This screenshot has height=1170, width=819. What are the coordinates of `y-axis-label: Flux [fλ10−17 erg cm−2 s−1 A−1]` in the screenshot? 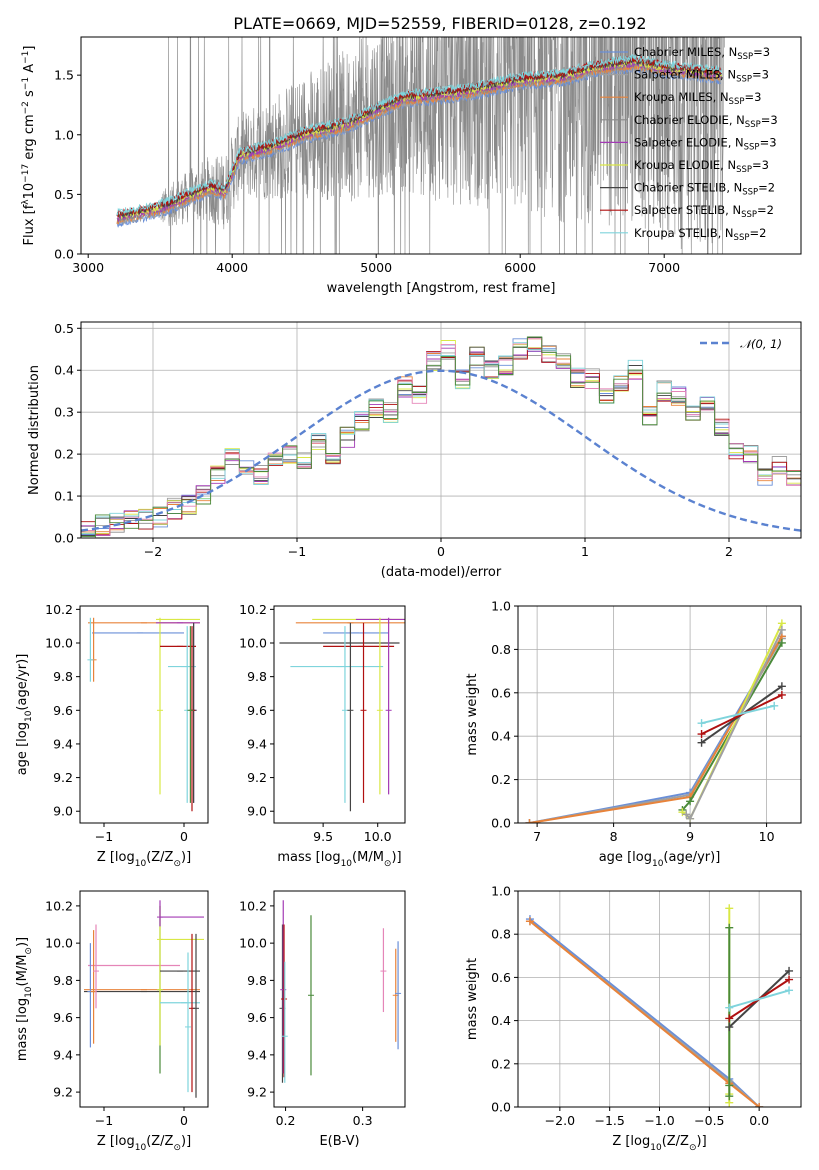 It's located at (29, 146).